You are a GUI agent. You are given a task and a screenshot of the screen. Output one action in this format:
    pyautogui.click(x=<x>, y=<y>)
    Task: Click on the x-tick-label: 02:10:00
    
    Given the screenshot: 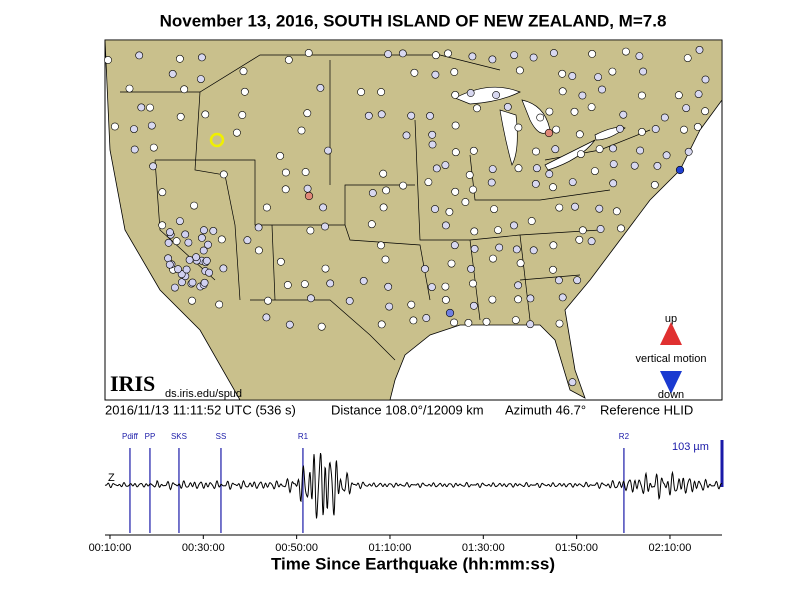 What is the action you would take?
    pyautogui.click(x=670, y=548)
    